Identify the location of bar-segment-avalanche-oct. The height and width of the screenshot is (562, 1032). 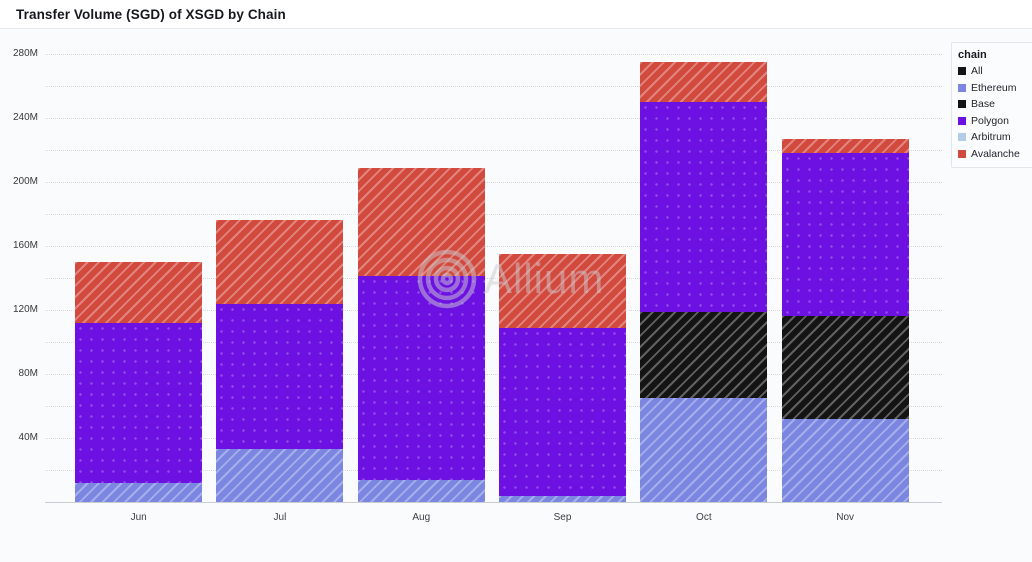
(704, 82).